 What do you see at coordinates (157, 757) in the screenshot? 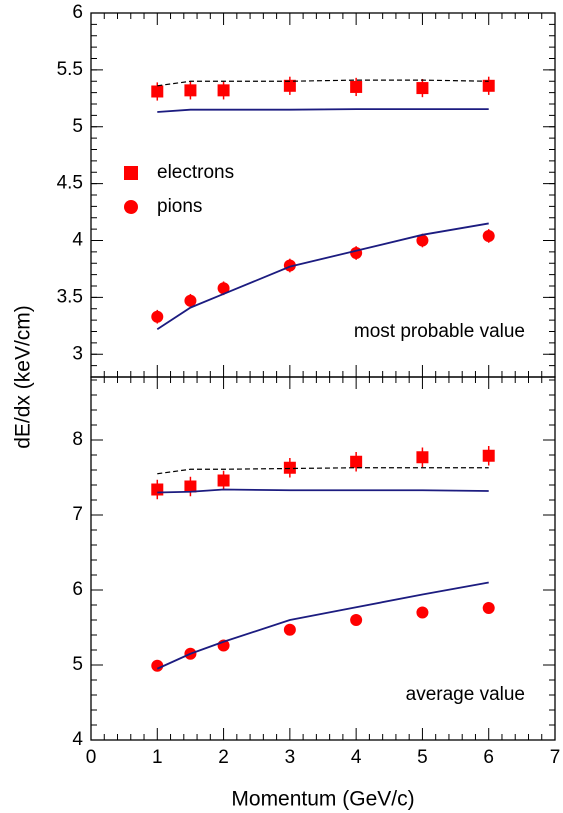
I see `x-tick-label: 1` at bounding box center [157, 757].